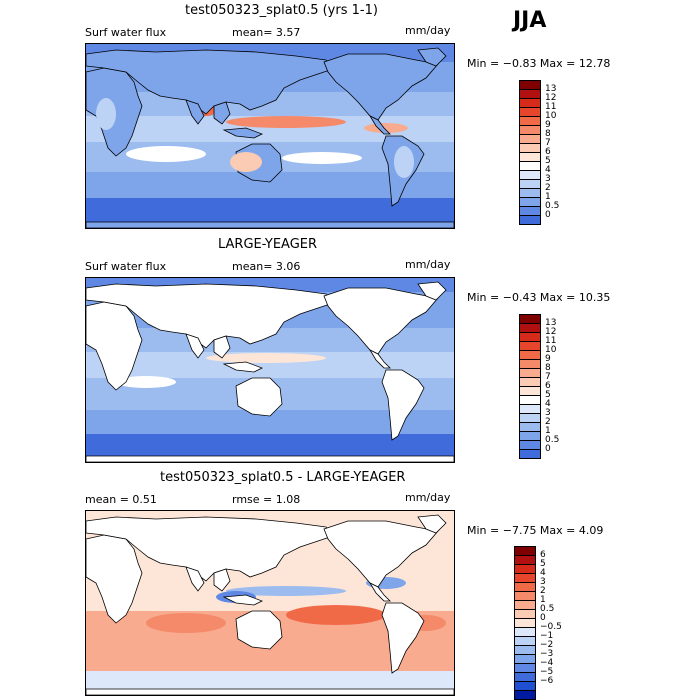  Describe the element at coordinates (268, 244) in the screenshot. I see `panel2-title: LARGE-YEAGER` at that location.